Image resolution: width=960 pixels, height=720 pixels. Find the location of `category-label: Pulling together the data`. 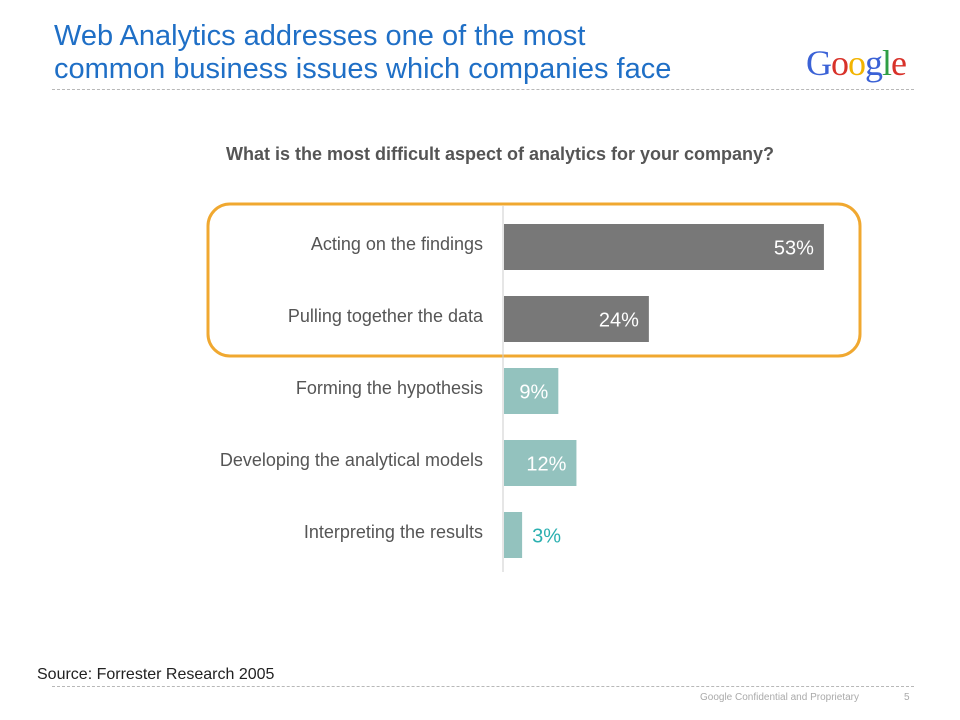

category-label: Pulling together the data is located at coordinates (386, 316).